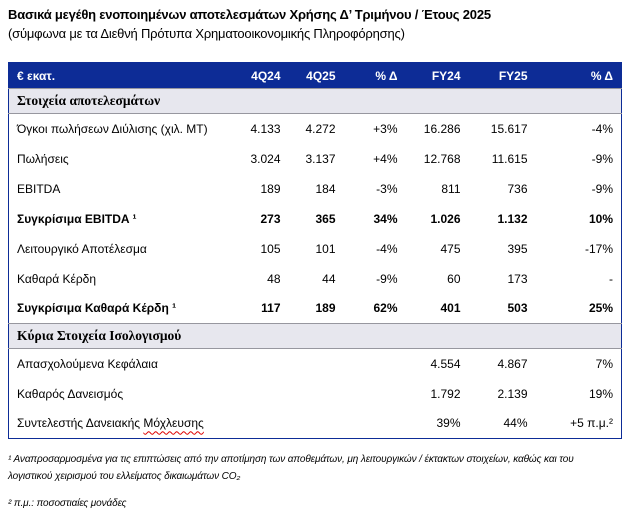 Image resolution: width=625 pixels, height=524 pixels. Describe the element at coordinates (517, 248) in the screenshot. I see `cell-fy25: 395` at that location.